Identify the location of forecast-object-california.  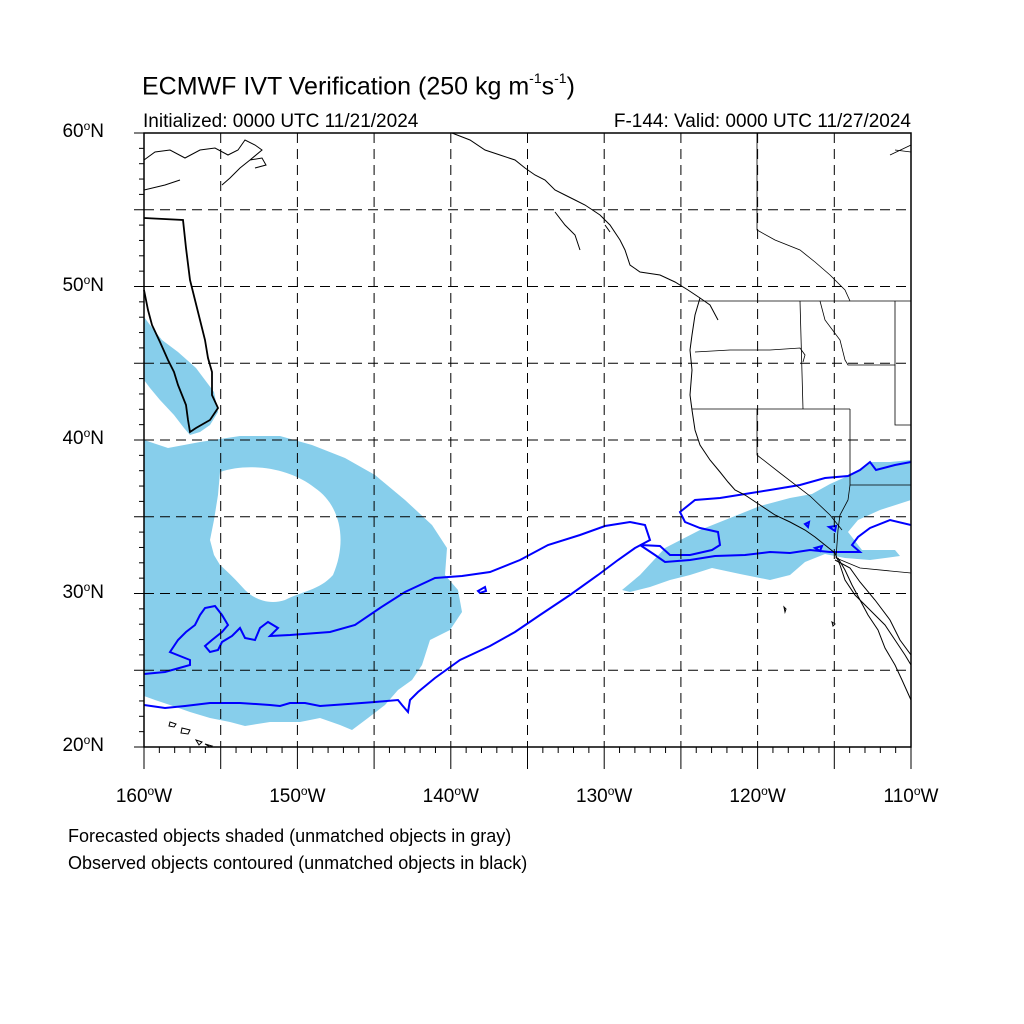
(766, 526).